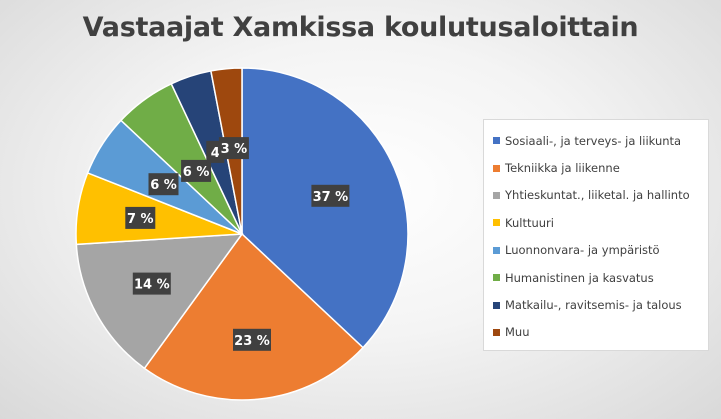 This screenshot has height=419, width=721. I want to click on data-label: 3 %, so click(233, 148).